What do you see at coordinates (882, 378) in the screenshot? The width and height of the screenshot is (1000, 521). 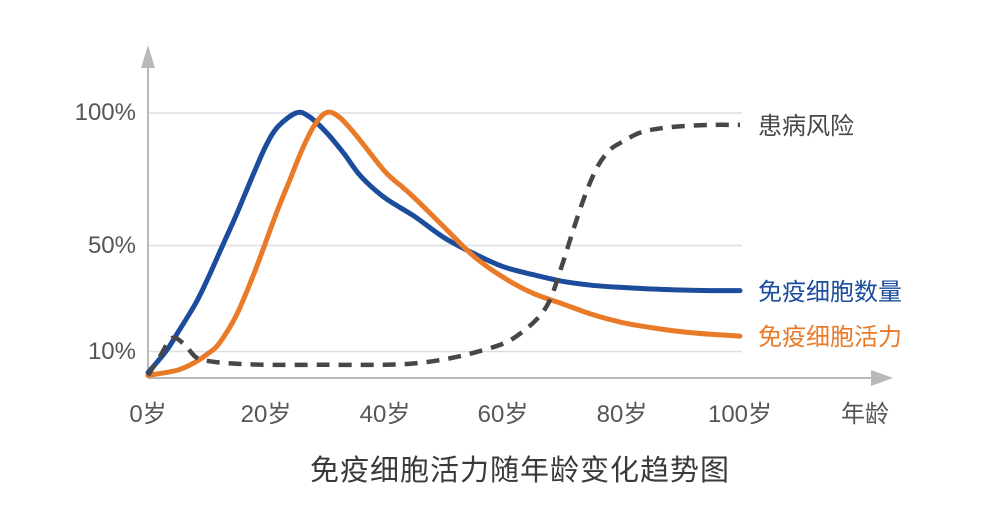 I see `x-axis-arrow-icon` at bounding box center [882, 378].